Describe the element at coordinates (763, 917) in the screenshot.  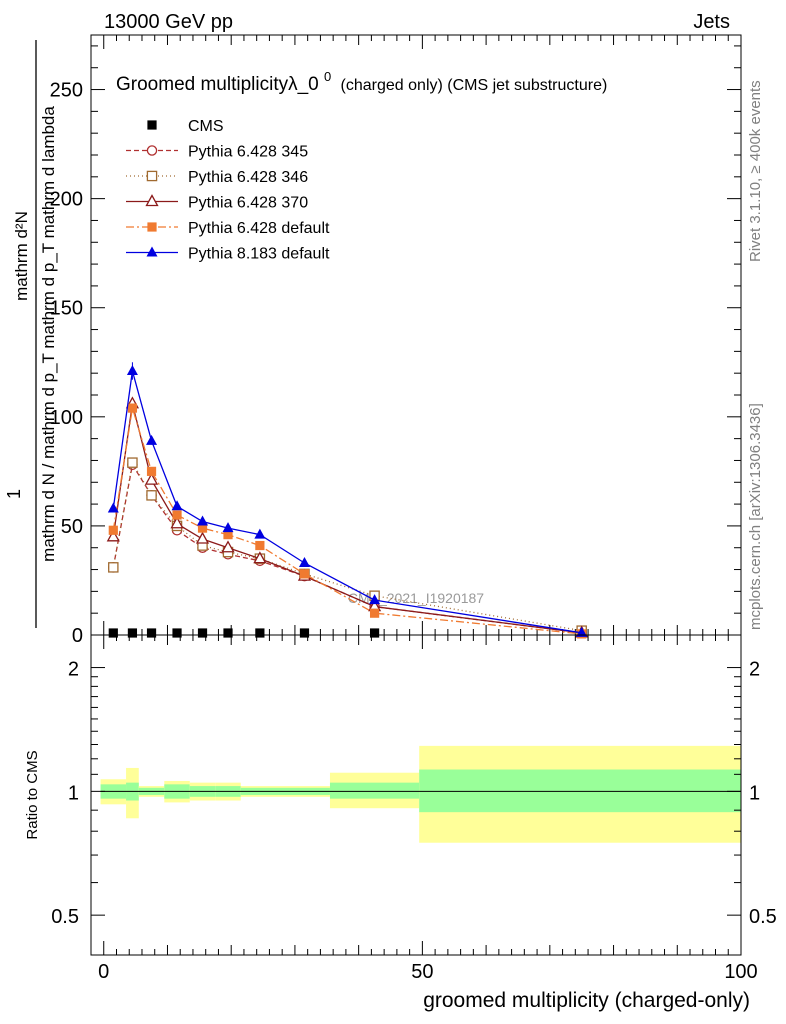
I see `ratio-y-tick-label-right: 0.5` at that location.